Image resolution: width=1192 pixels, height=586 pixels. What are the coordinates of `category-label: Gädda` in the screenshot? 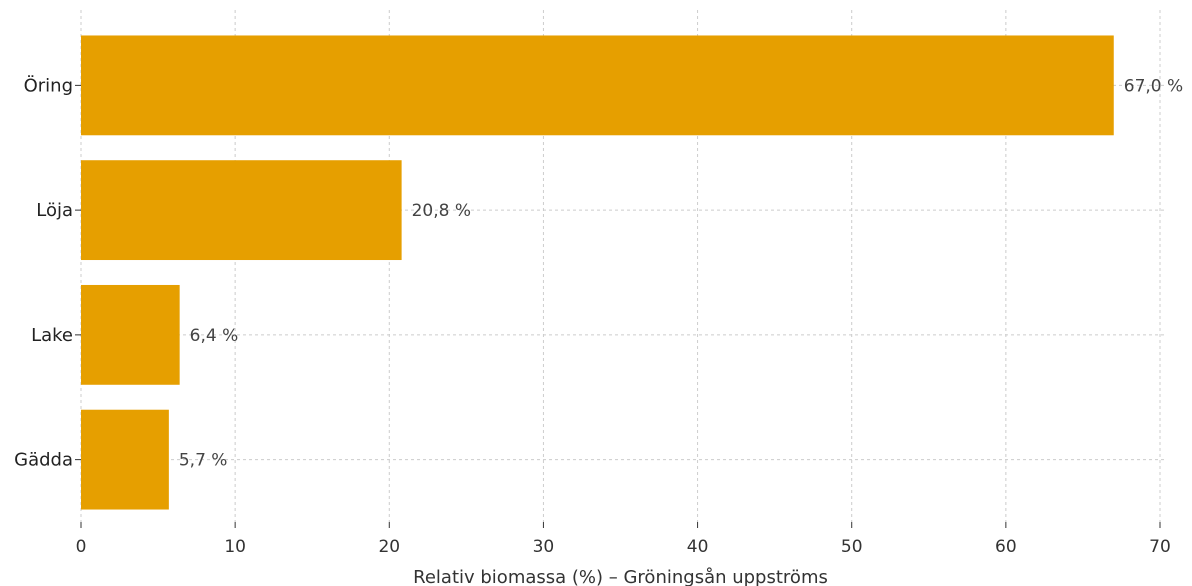 It's located at (43, 460).